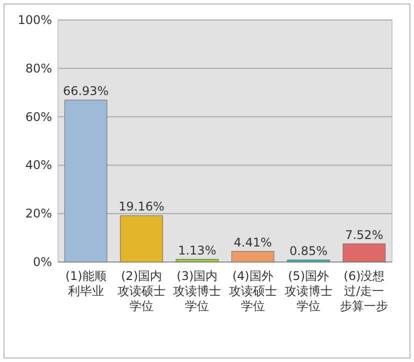 Image resolution: width=414 pixels, height=362 pixels. What do you see at coordinates (141, 207) in the screenshot?
I see `data-label: 19.16%` at bounding box center [141, 207].